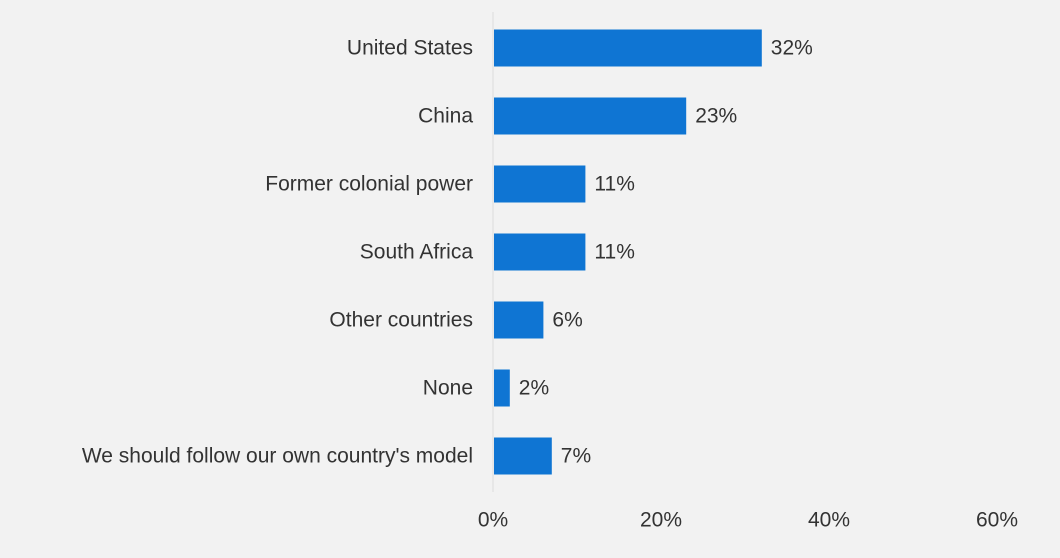 Image resolution: width=1060 pixels, height=558 pixels. I want to click on value-label: 6%, so click(567, 320).